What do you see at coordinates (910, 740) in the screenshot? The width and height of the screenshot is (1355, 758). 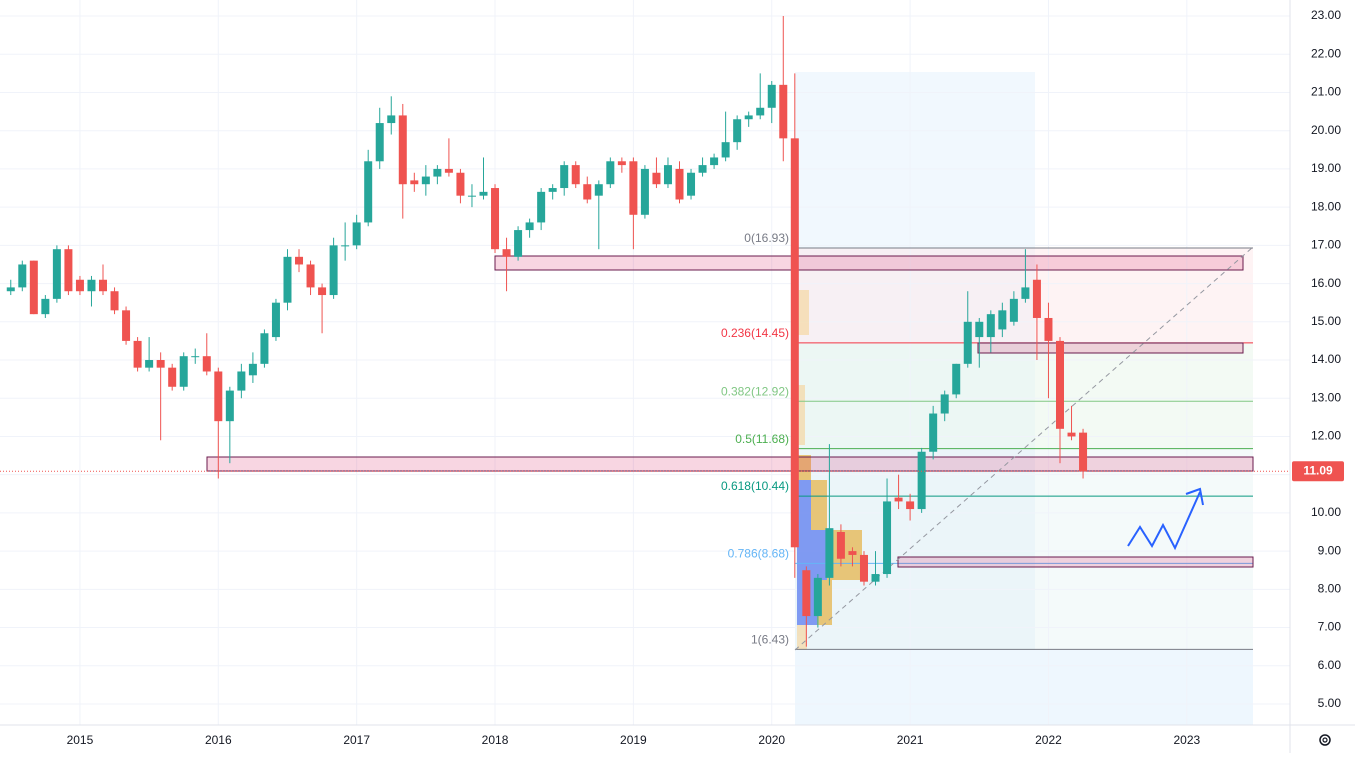 I see `x-tick-label: 2021` at bounding box center [910, 740].